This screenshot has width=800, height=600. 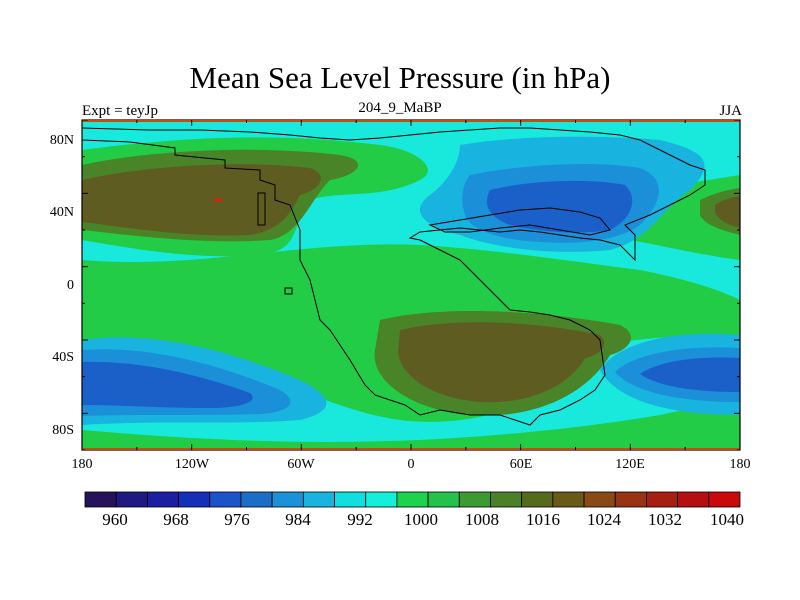 I want to click on colorbar-label: 960, so click(x=115, y=519).